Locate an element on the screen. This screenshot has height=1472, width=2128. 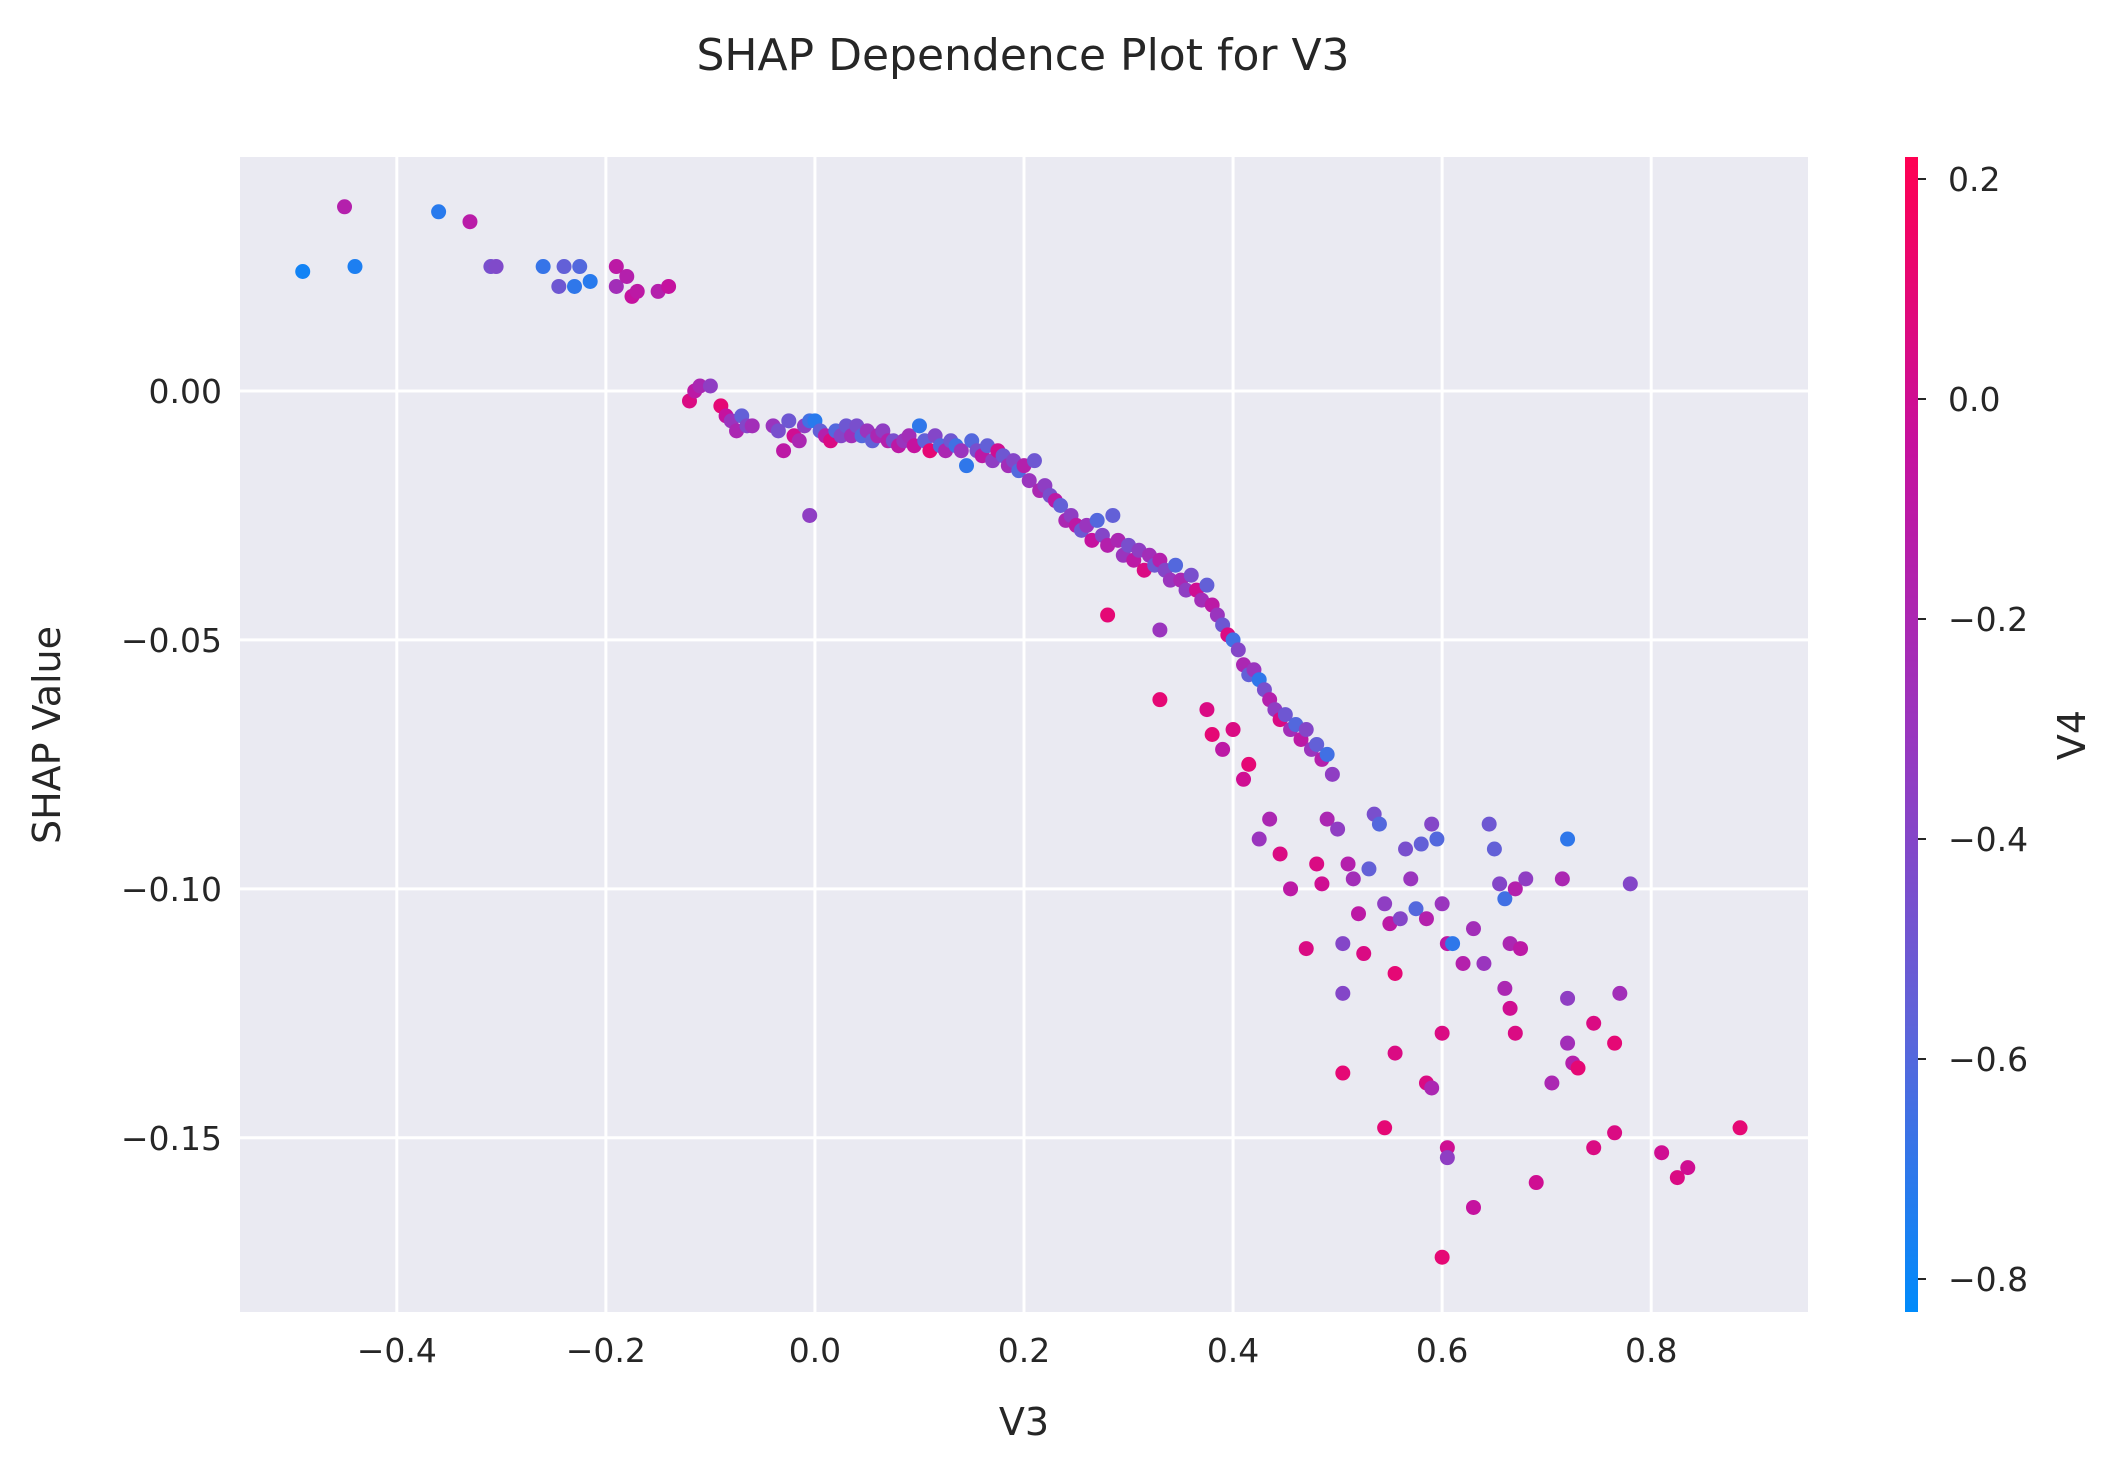
colorbar-ticks: 0.2 0.0 −0.2 −0.4 −0.6 −0.8 is located at coordinates (1973, 729).